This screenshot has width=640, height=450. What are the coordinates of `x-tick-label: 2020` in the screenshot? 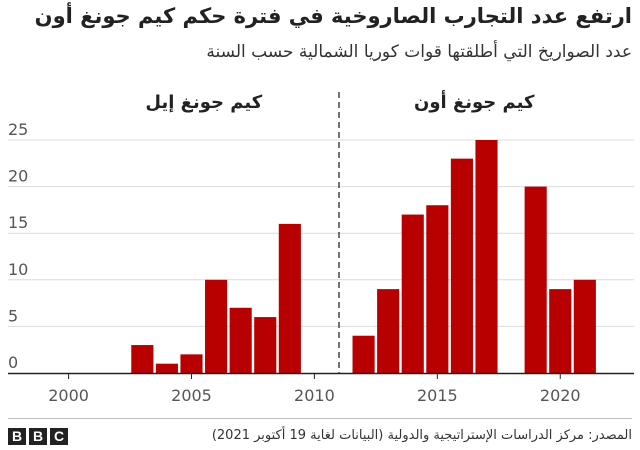 It's located at (560, 395).